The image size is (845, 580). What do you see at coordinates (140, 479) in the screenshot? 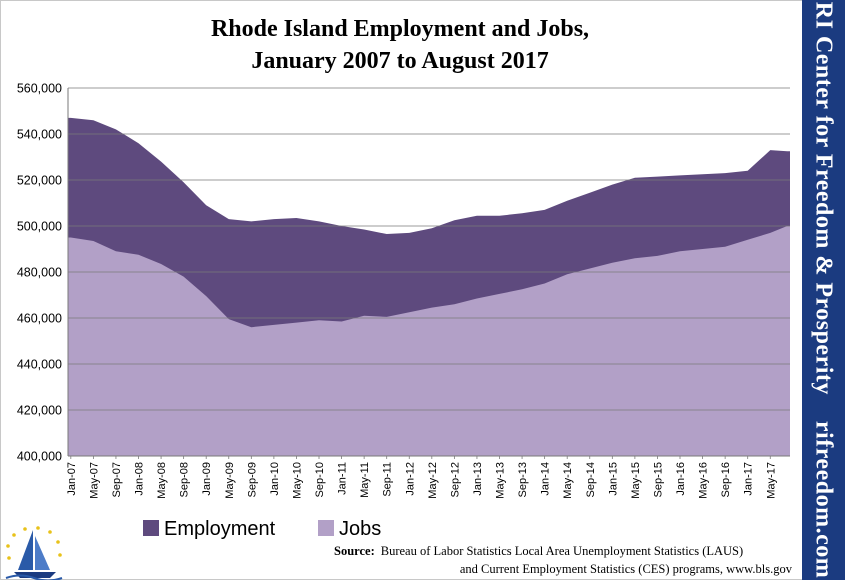
I see `x-tick-label: Jan-08` at bounding box center [140, 479].